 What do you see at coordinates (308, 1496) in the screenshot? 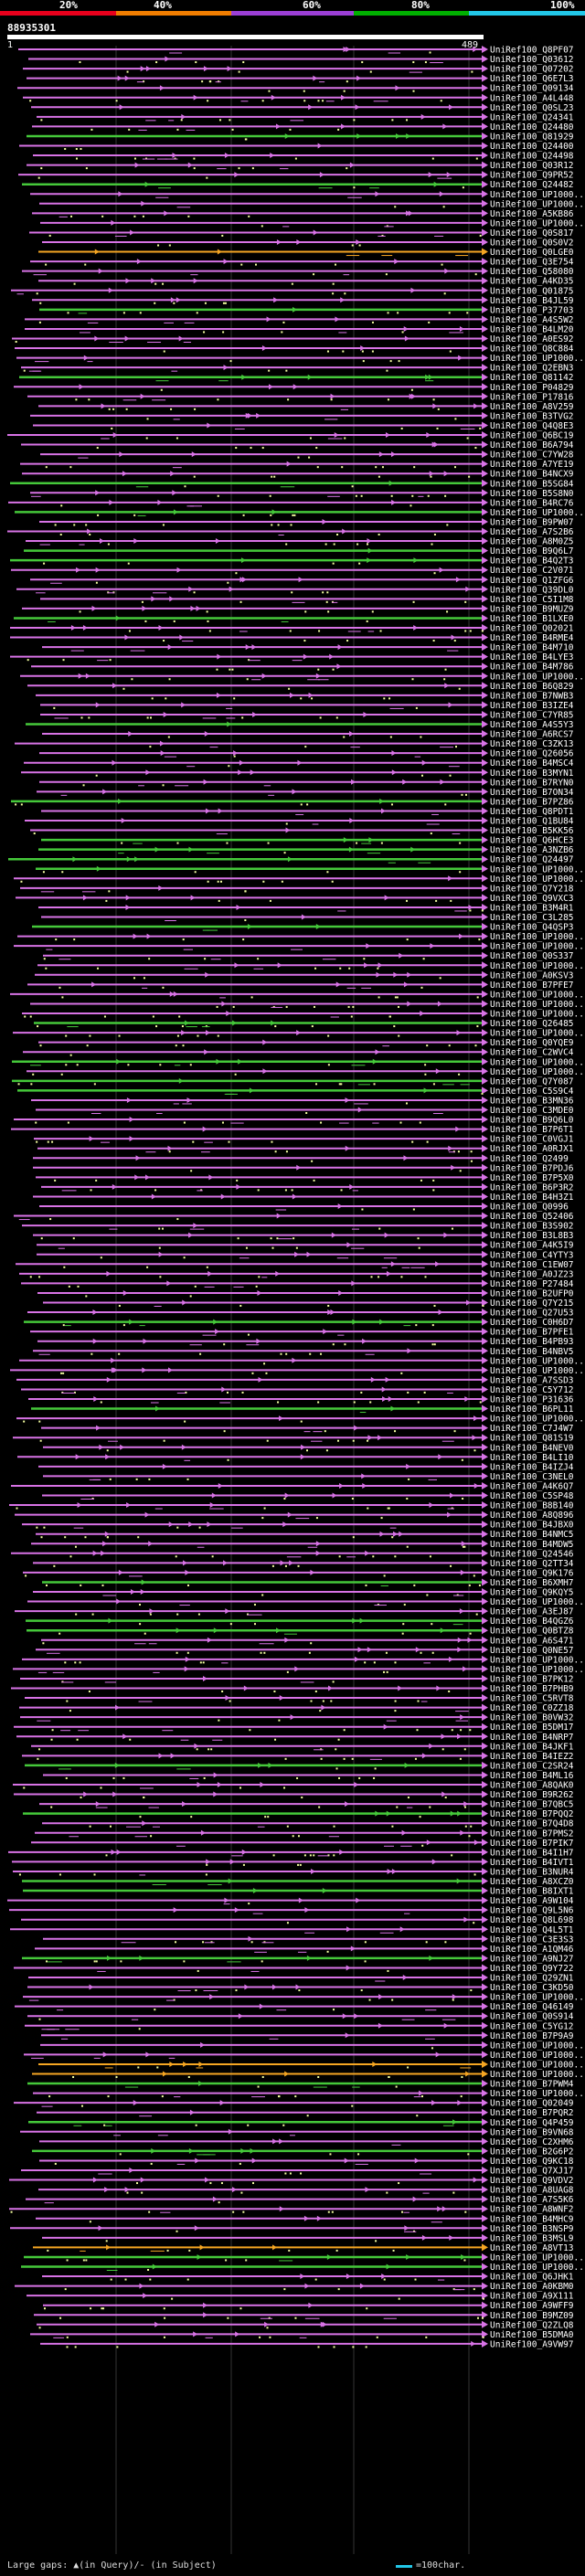
I see `hit-track: UniRef100_C5SP48` at bounding box center [308, 1496].